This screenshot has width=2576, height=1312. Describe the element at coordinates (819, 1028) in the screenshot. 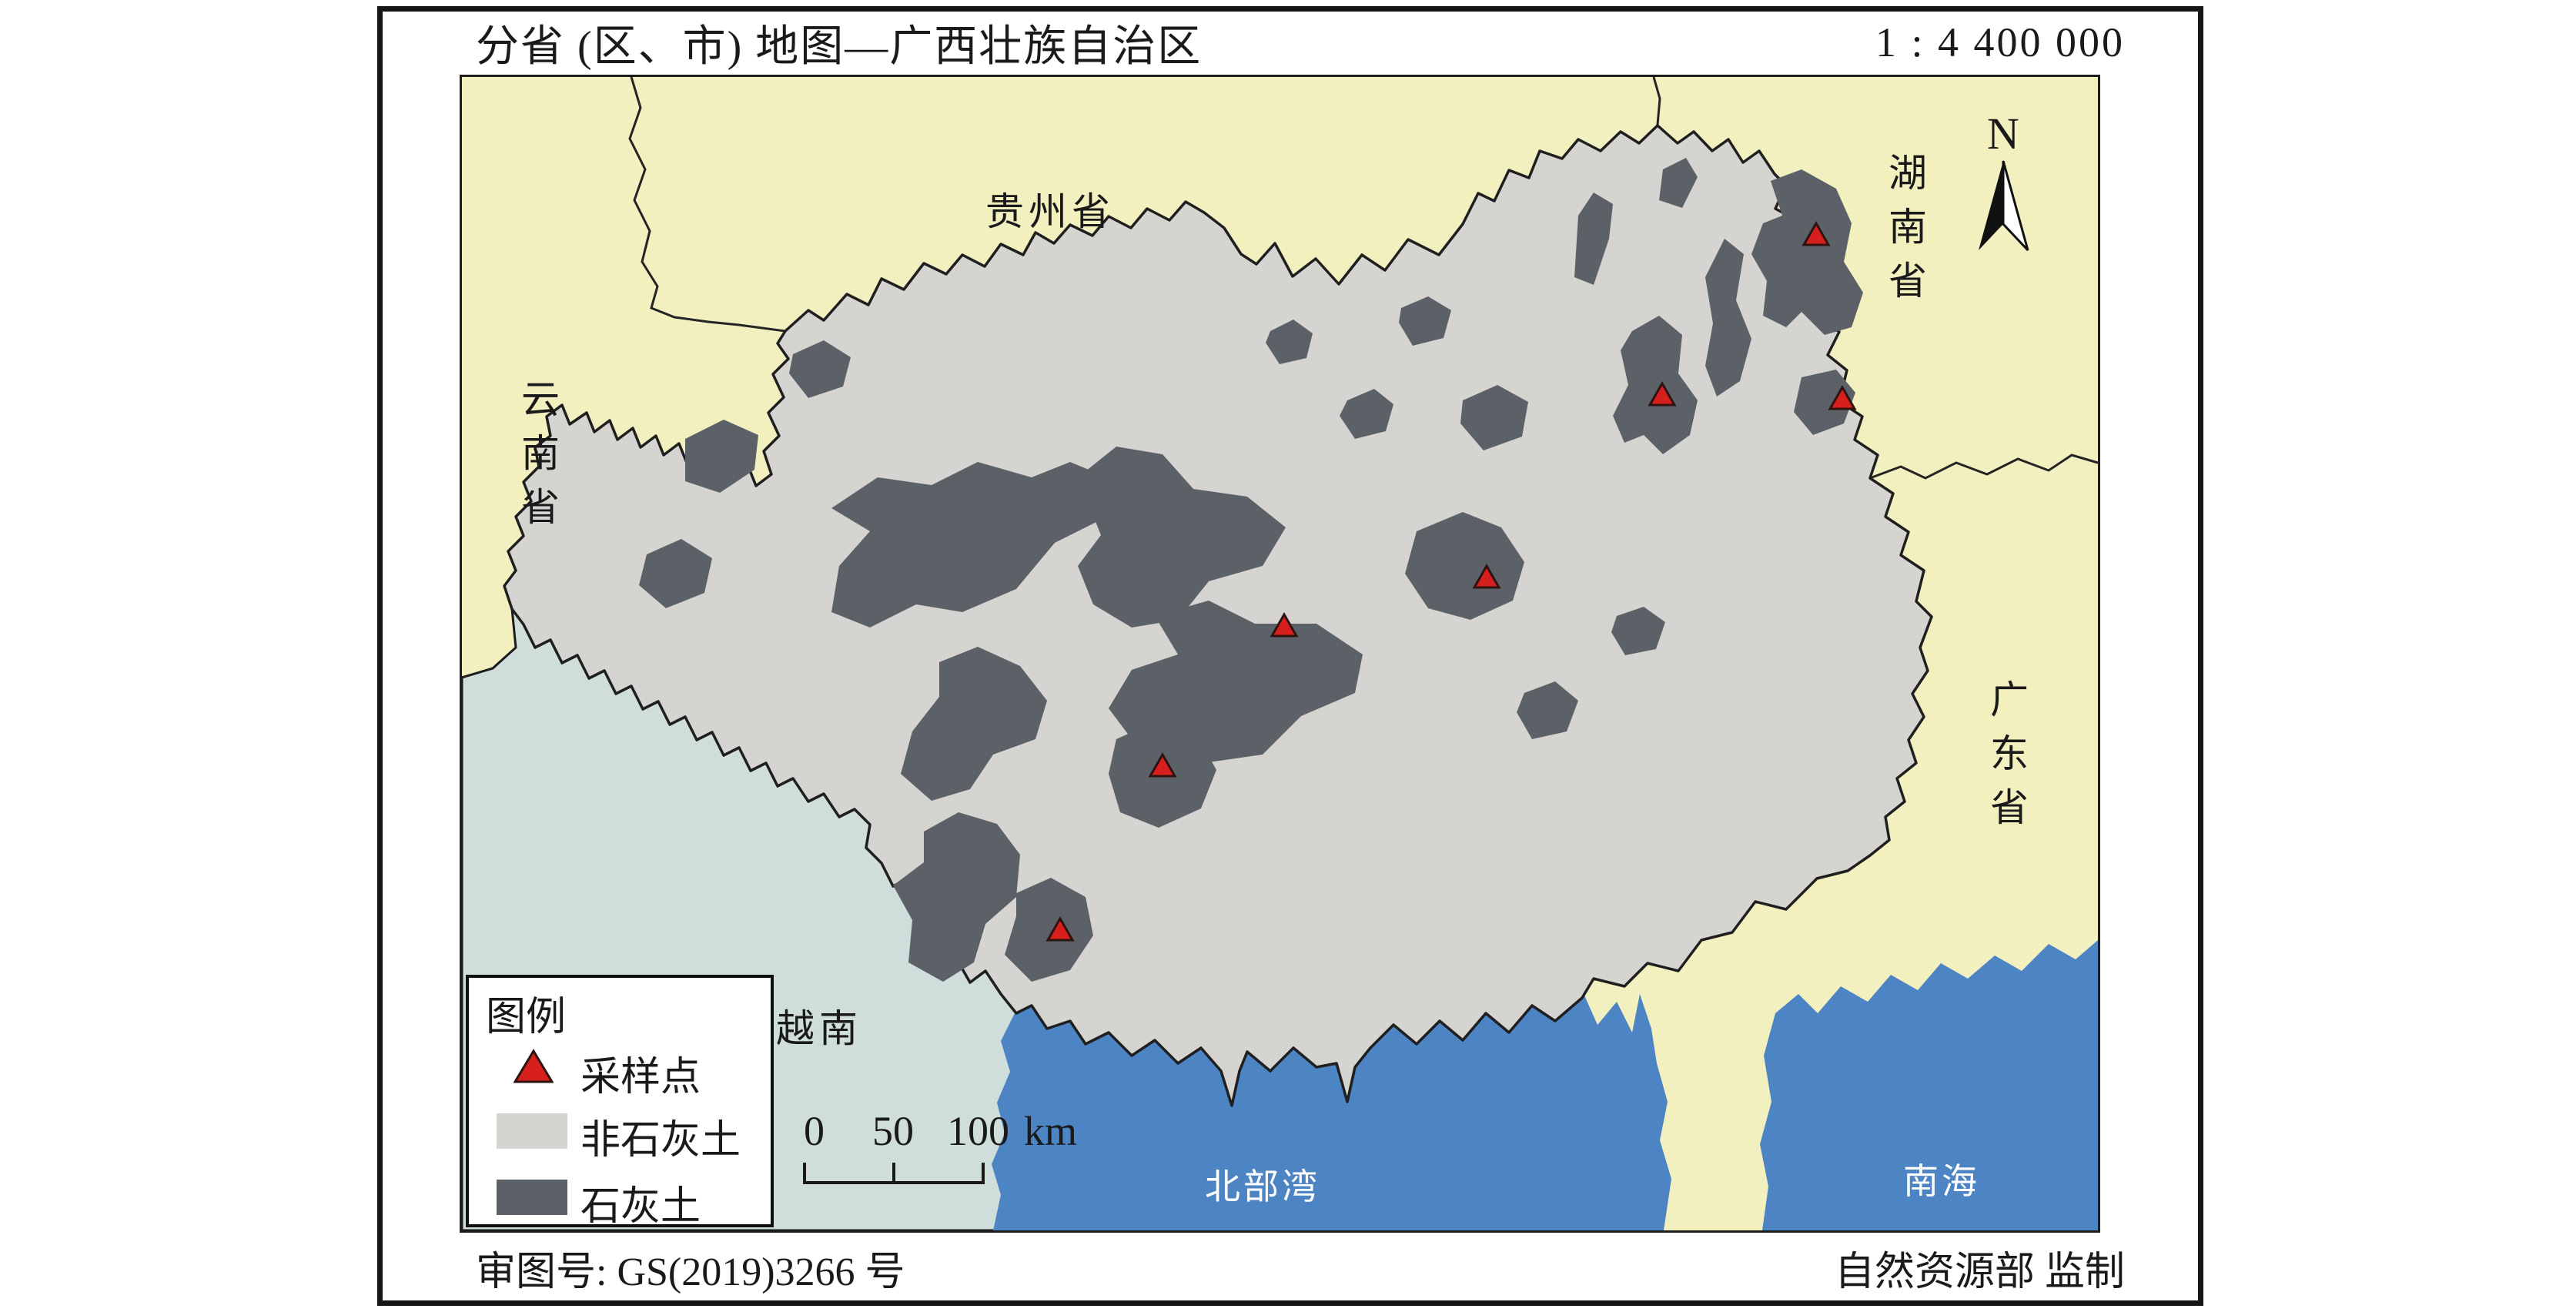

I see `label-vietnam: 越南` at that location.